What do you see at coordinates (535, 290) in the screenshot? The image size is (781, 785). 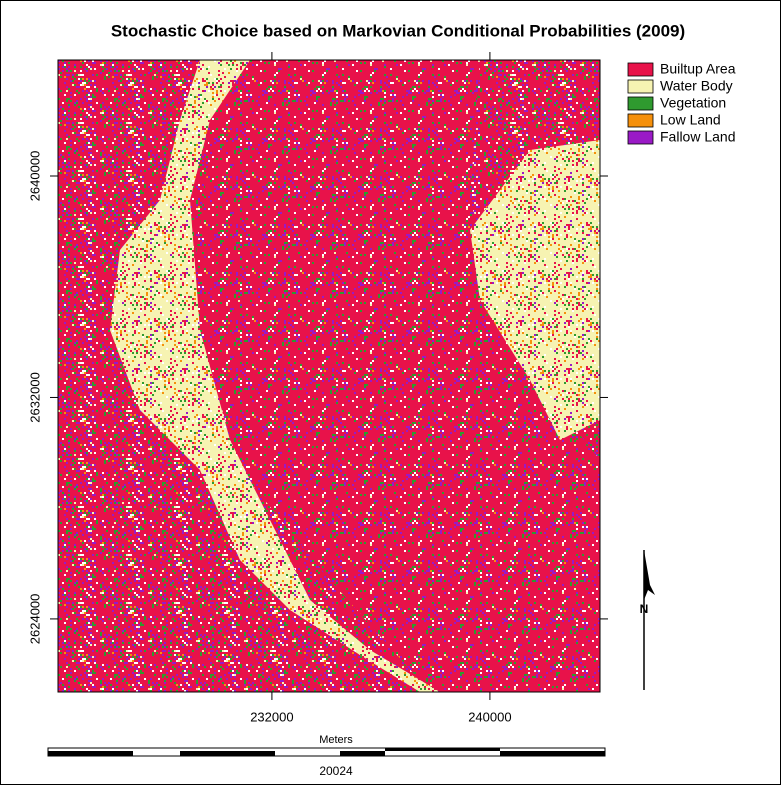 I see `raster-water` at bounding box center [535, 290].